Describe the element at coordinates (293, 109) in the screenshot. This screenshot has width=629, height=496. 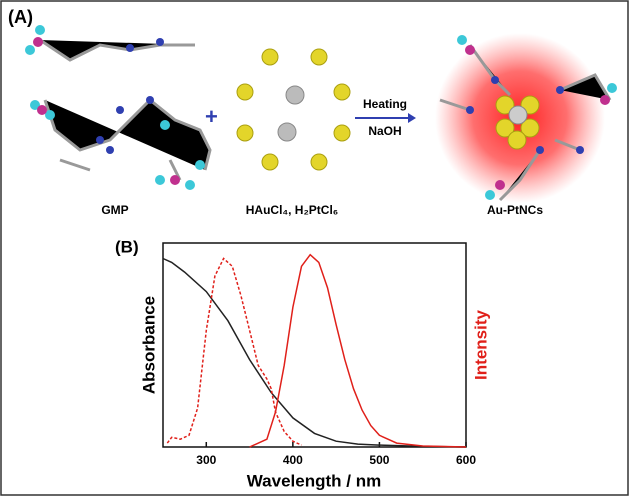
I see `metal-salts` at that location.